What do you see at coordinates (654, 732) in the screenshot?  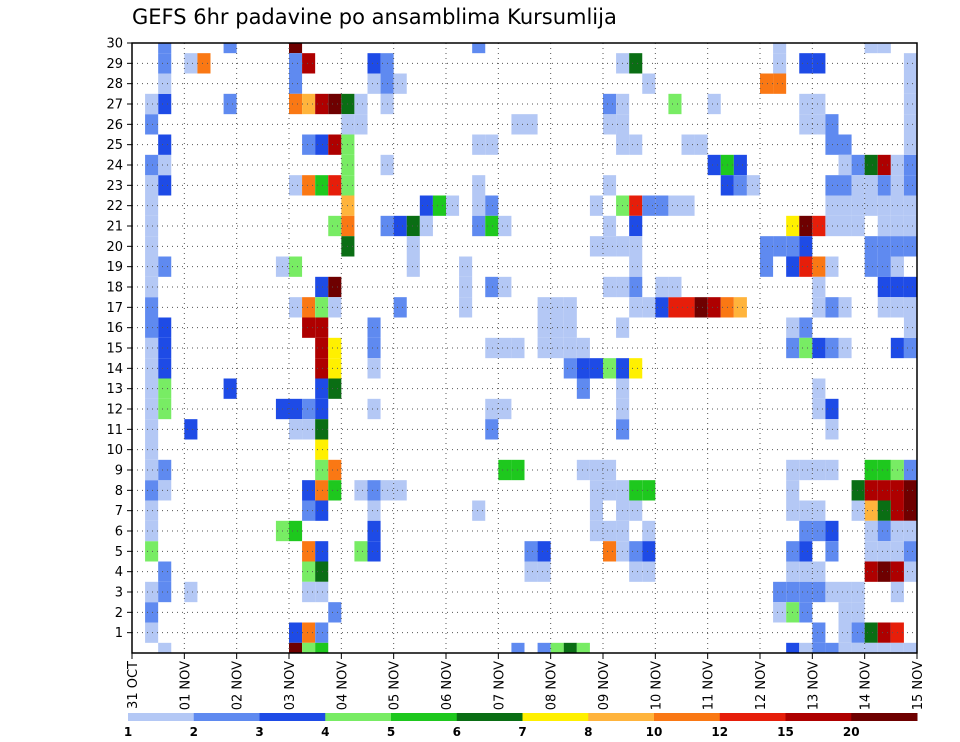 I see `colorbar-label-10: 10` at bounding box center [654, 732].